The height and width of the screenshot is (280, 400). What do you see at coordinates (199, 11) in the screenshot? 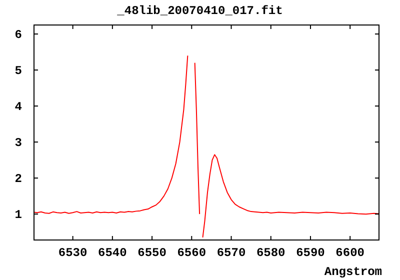
I see `chart-title: _48lib_20070410_017.fit` at bounding box center [199, 11].